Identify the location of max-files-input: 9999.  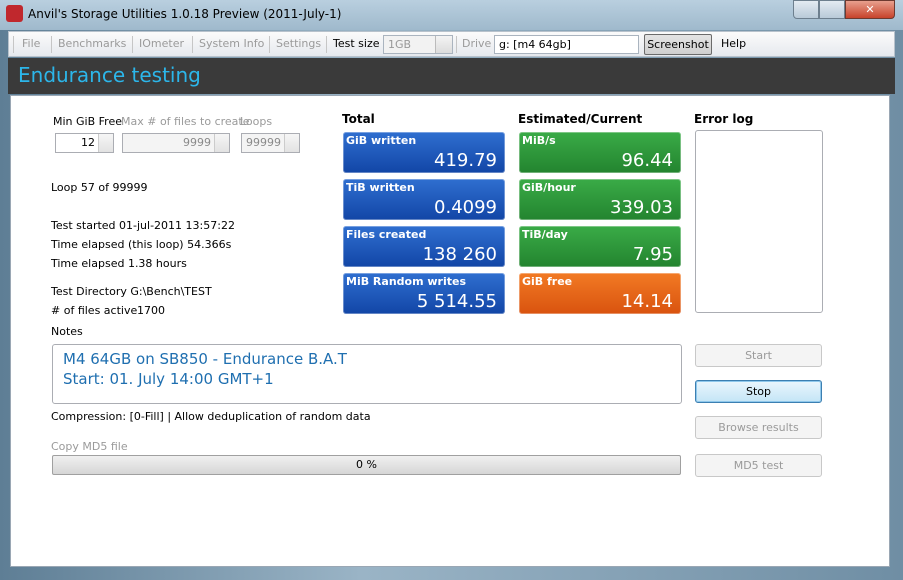
(176, 143).